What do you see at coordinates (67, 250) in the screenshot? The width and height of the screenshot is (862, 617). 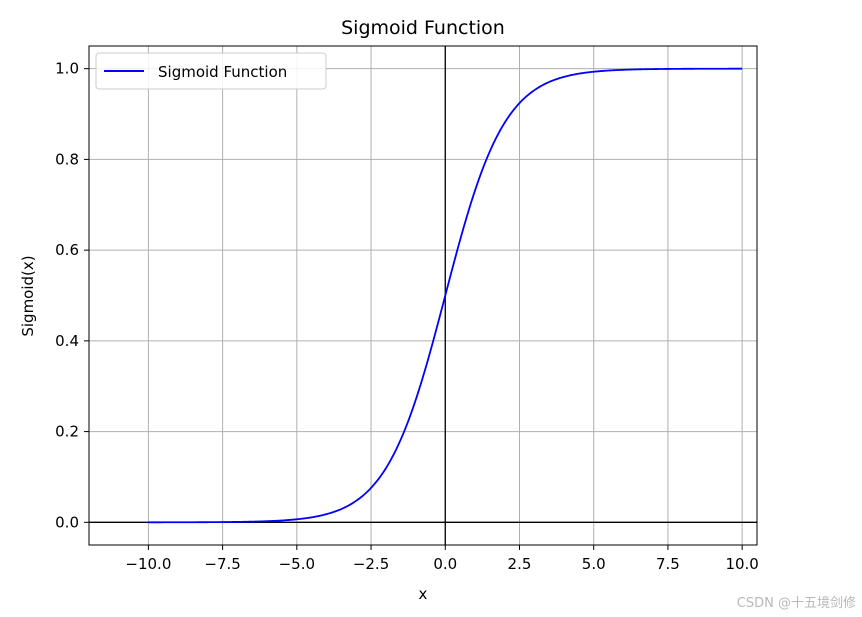 I see `y-tick-label: 0.6` at bounding box center [67, 250].